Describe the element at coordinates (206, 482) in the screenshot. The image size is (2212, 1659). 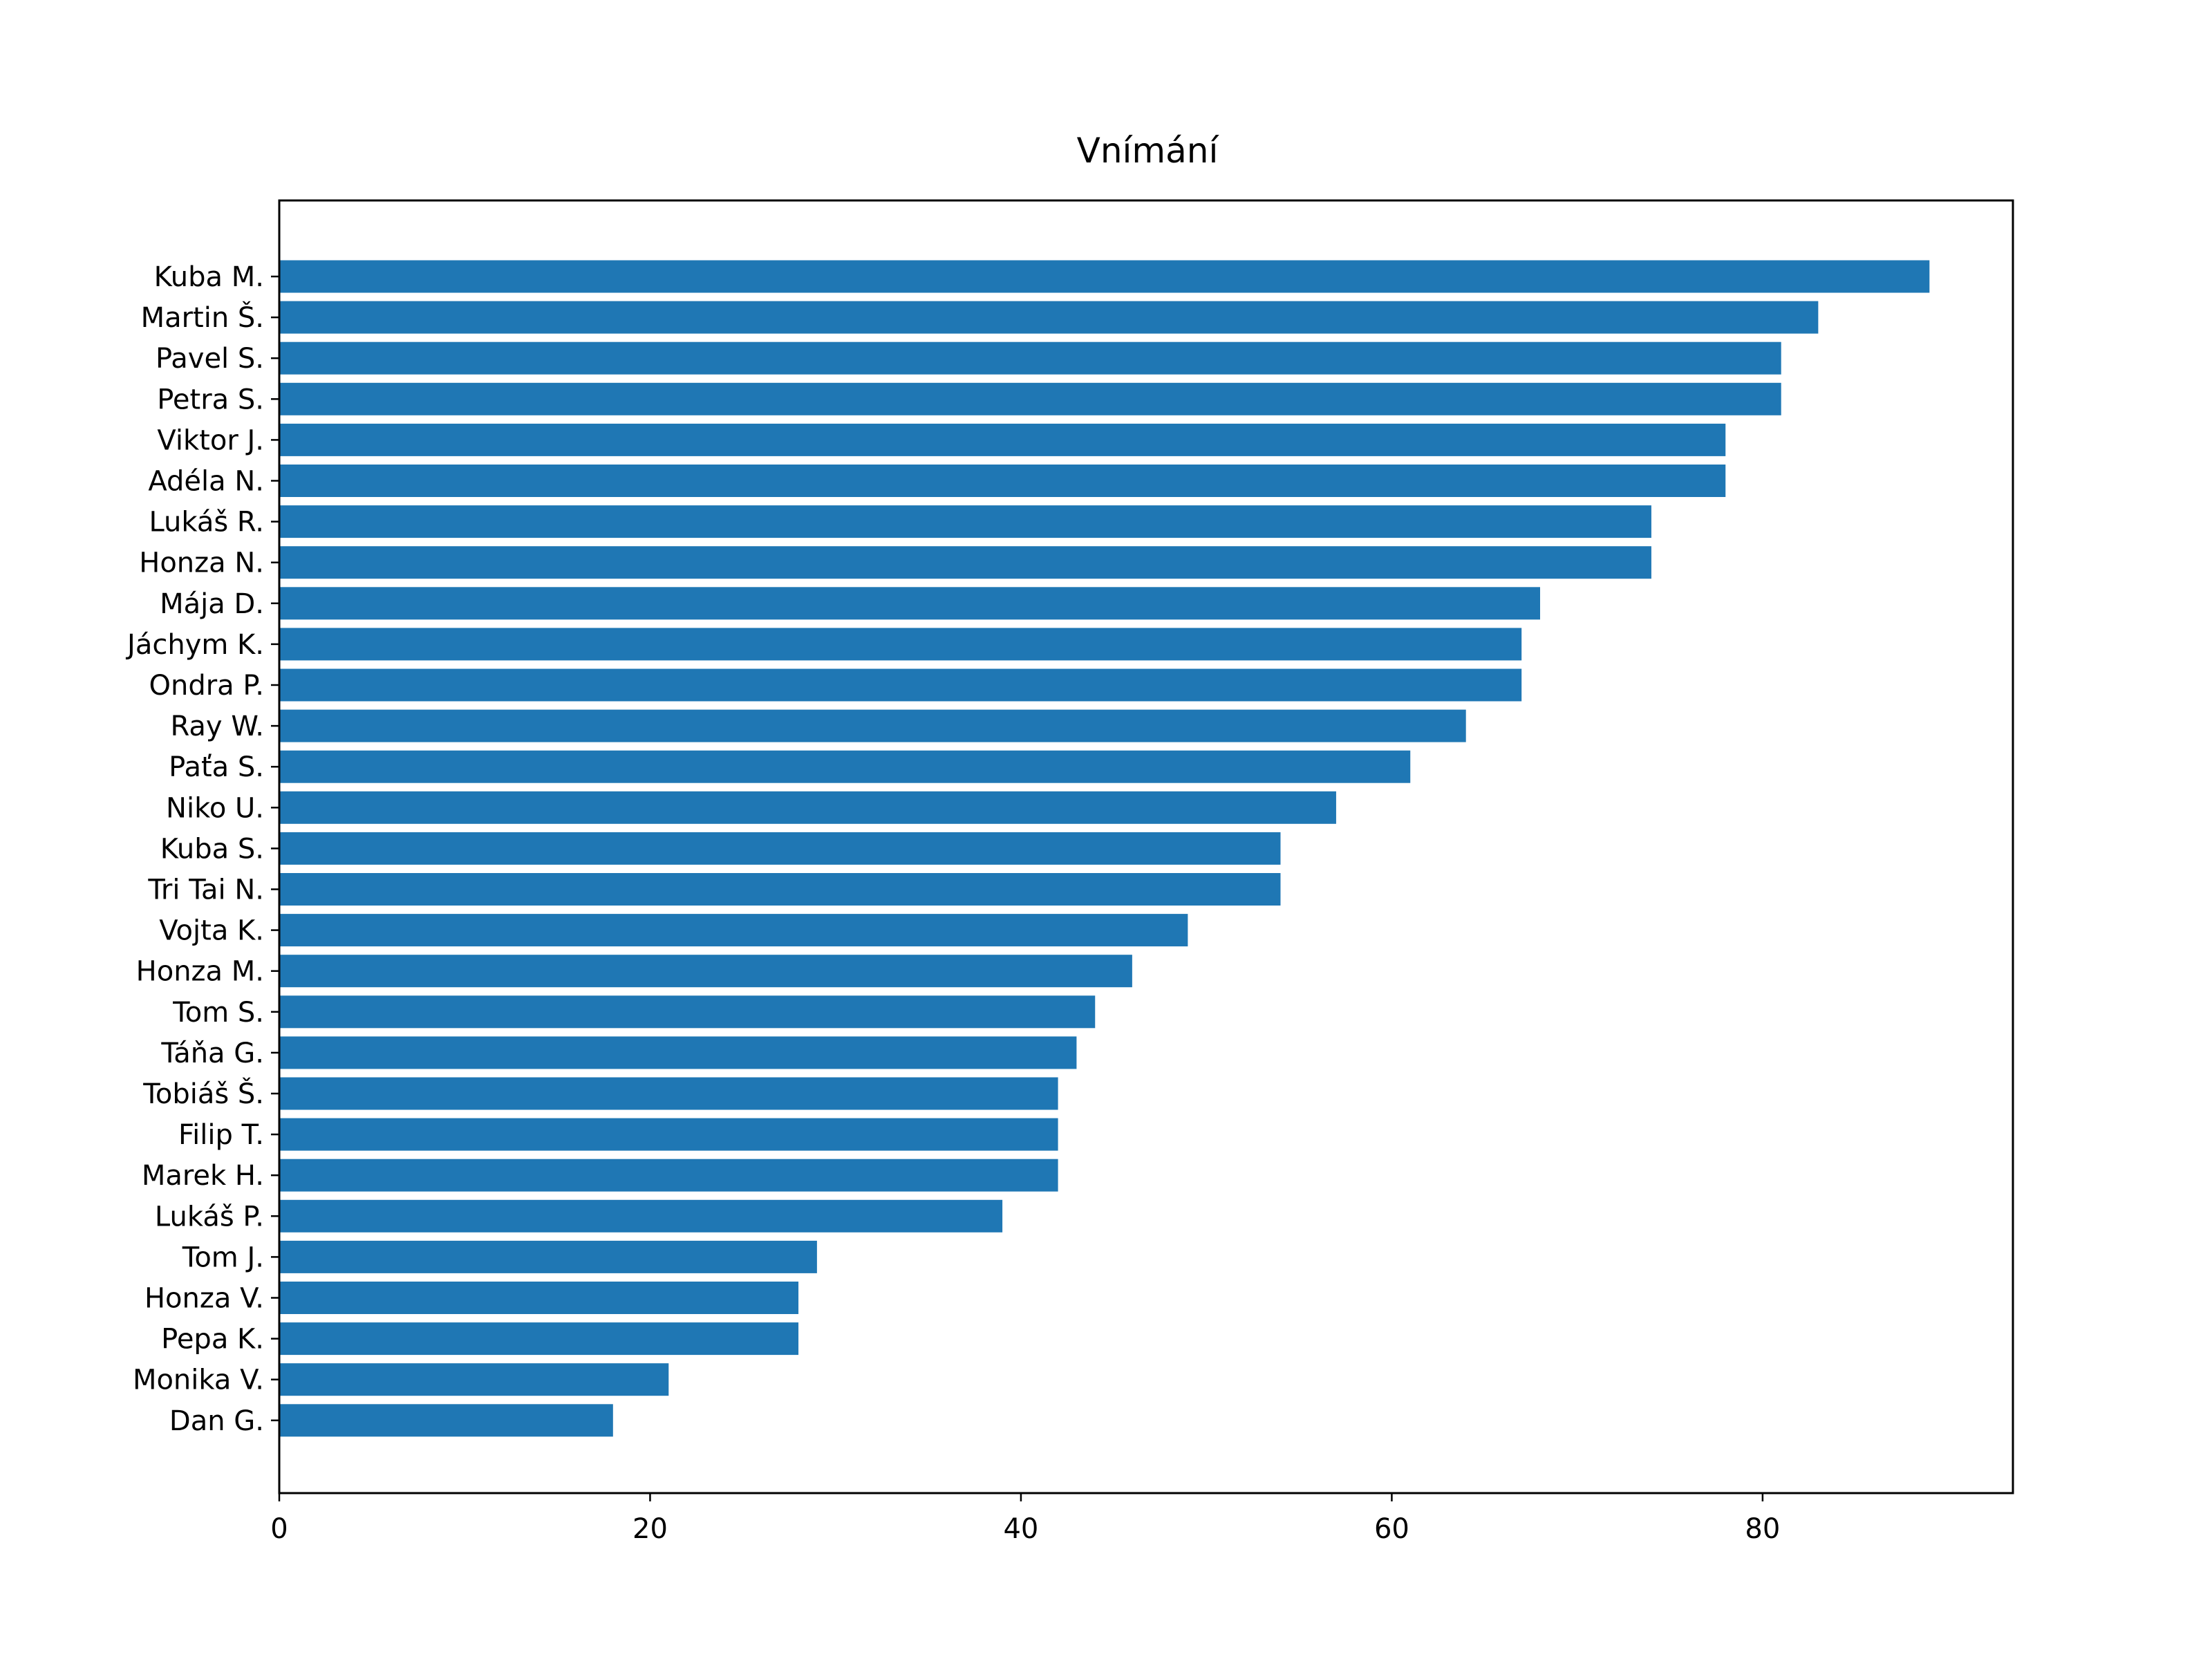
I see `y-tick-label: Adéla N.` at that location.